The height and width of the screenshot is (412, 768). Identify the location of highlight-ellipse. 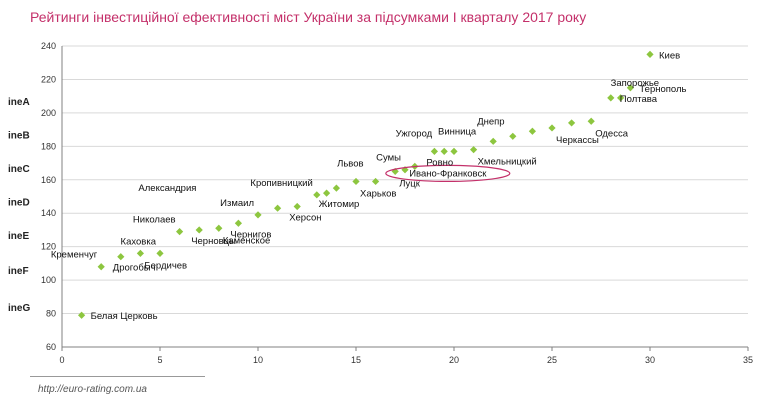
(448, 173).